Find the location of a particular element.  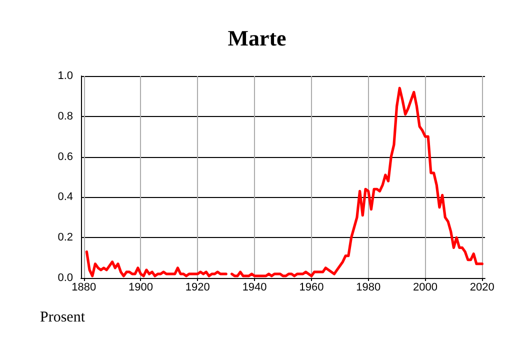

chart-title: Marte is located at coordinates (257, 38).